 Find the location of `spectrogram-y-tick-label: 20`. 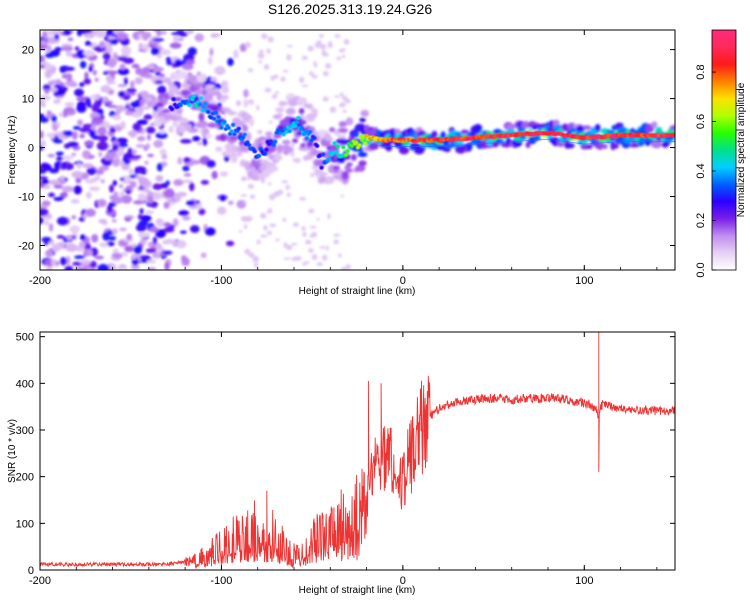

spectrogram-y-tick-label: 20 is located at coordinates (28, 51).